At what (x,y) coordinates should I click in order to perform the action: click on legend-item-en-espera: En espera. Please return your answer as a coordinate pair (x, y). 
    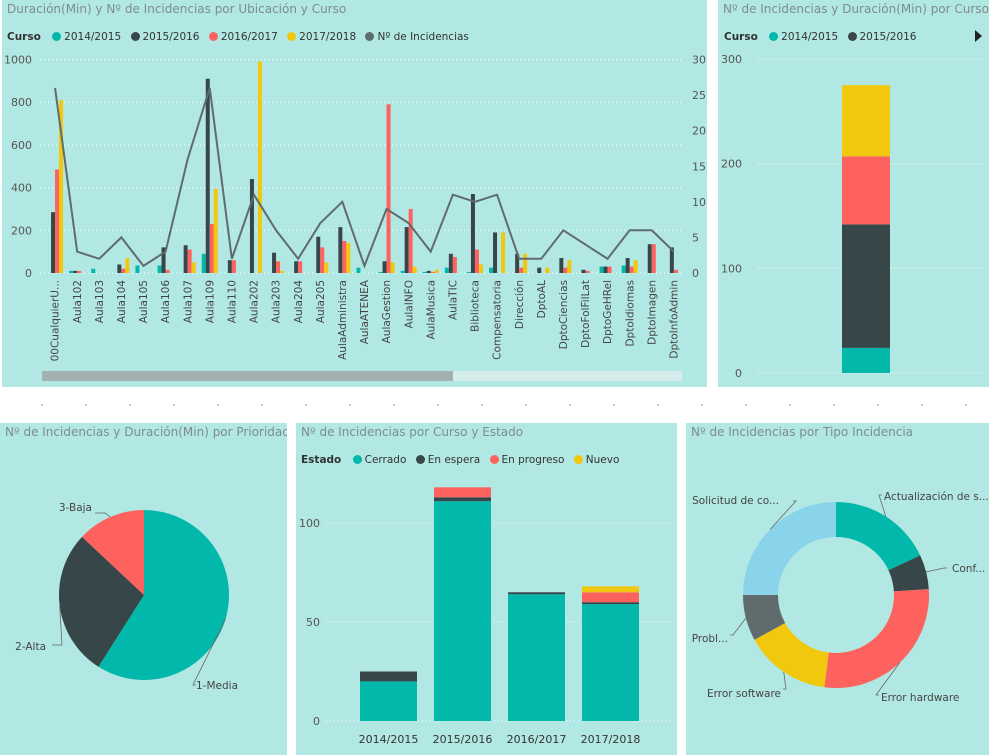
    Looking at the image, I should click on (447, 460).